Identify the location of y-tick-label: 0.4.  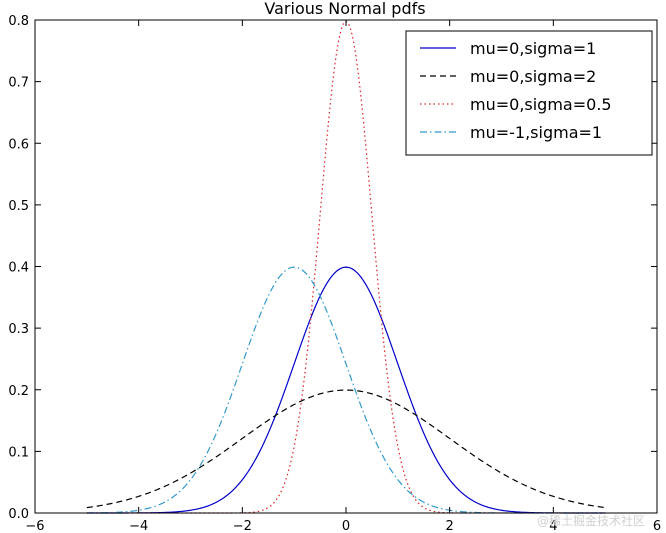
(18, 268).